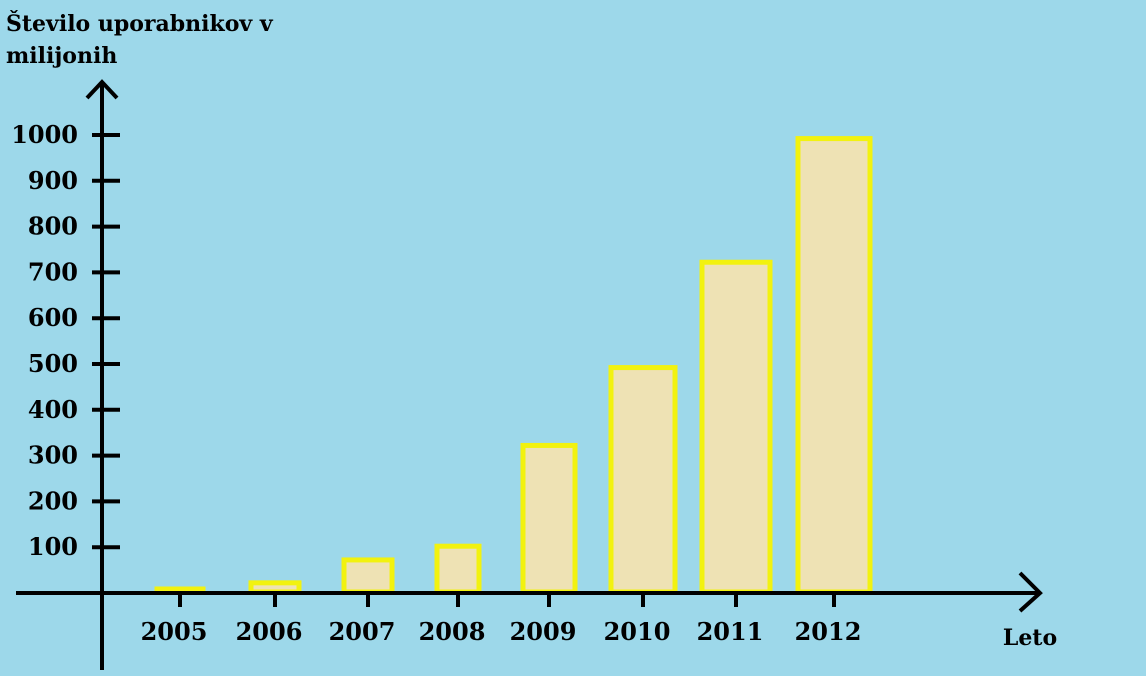 The image size is (1146, 676). Describe the element at coordinates (543, 631) in the screenshot. I see `x-tick-label-2009: 2009` at that location.